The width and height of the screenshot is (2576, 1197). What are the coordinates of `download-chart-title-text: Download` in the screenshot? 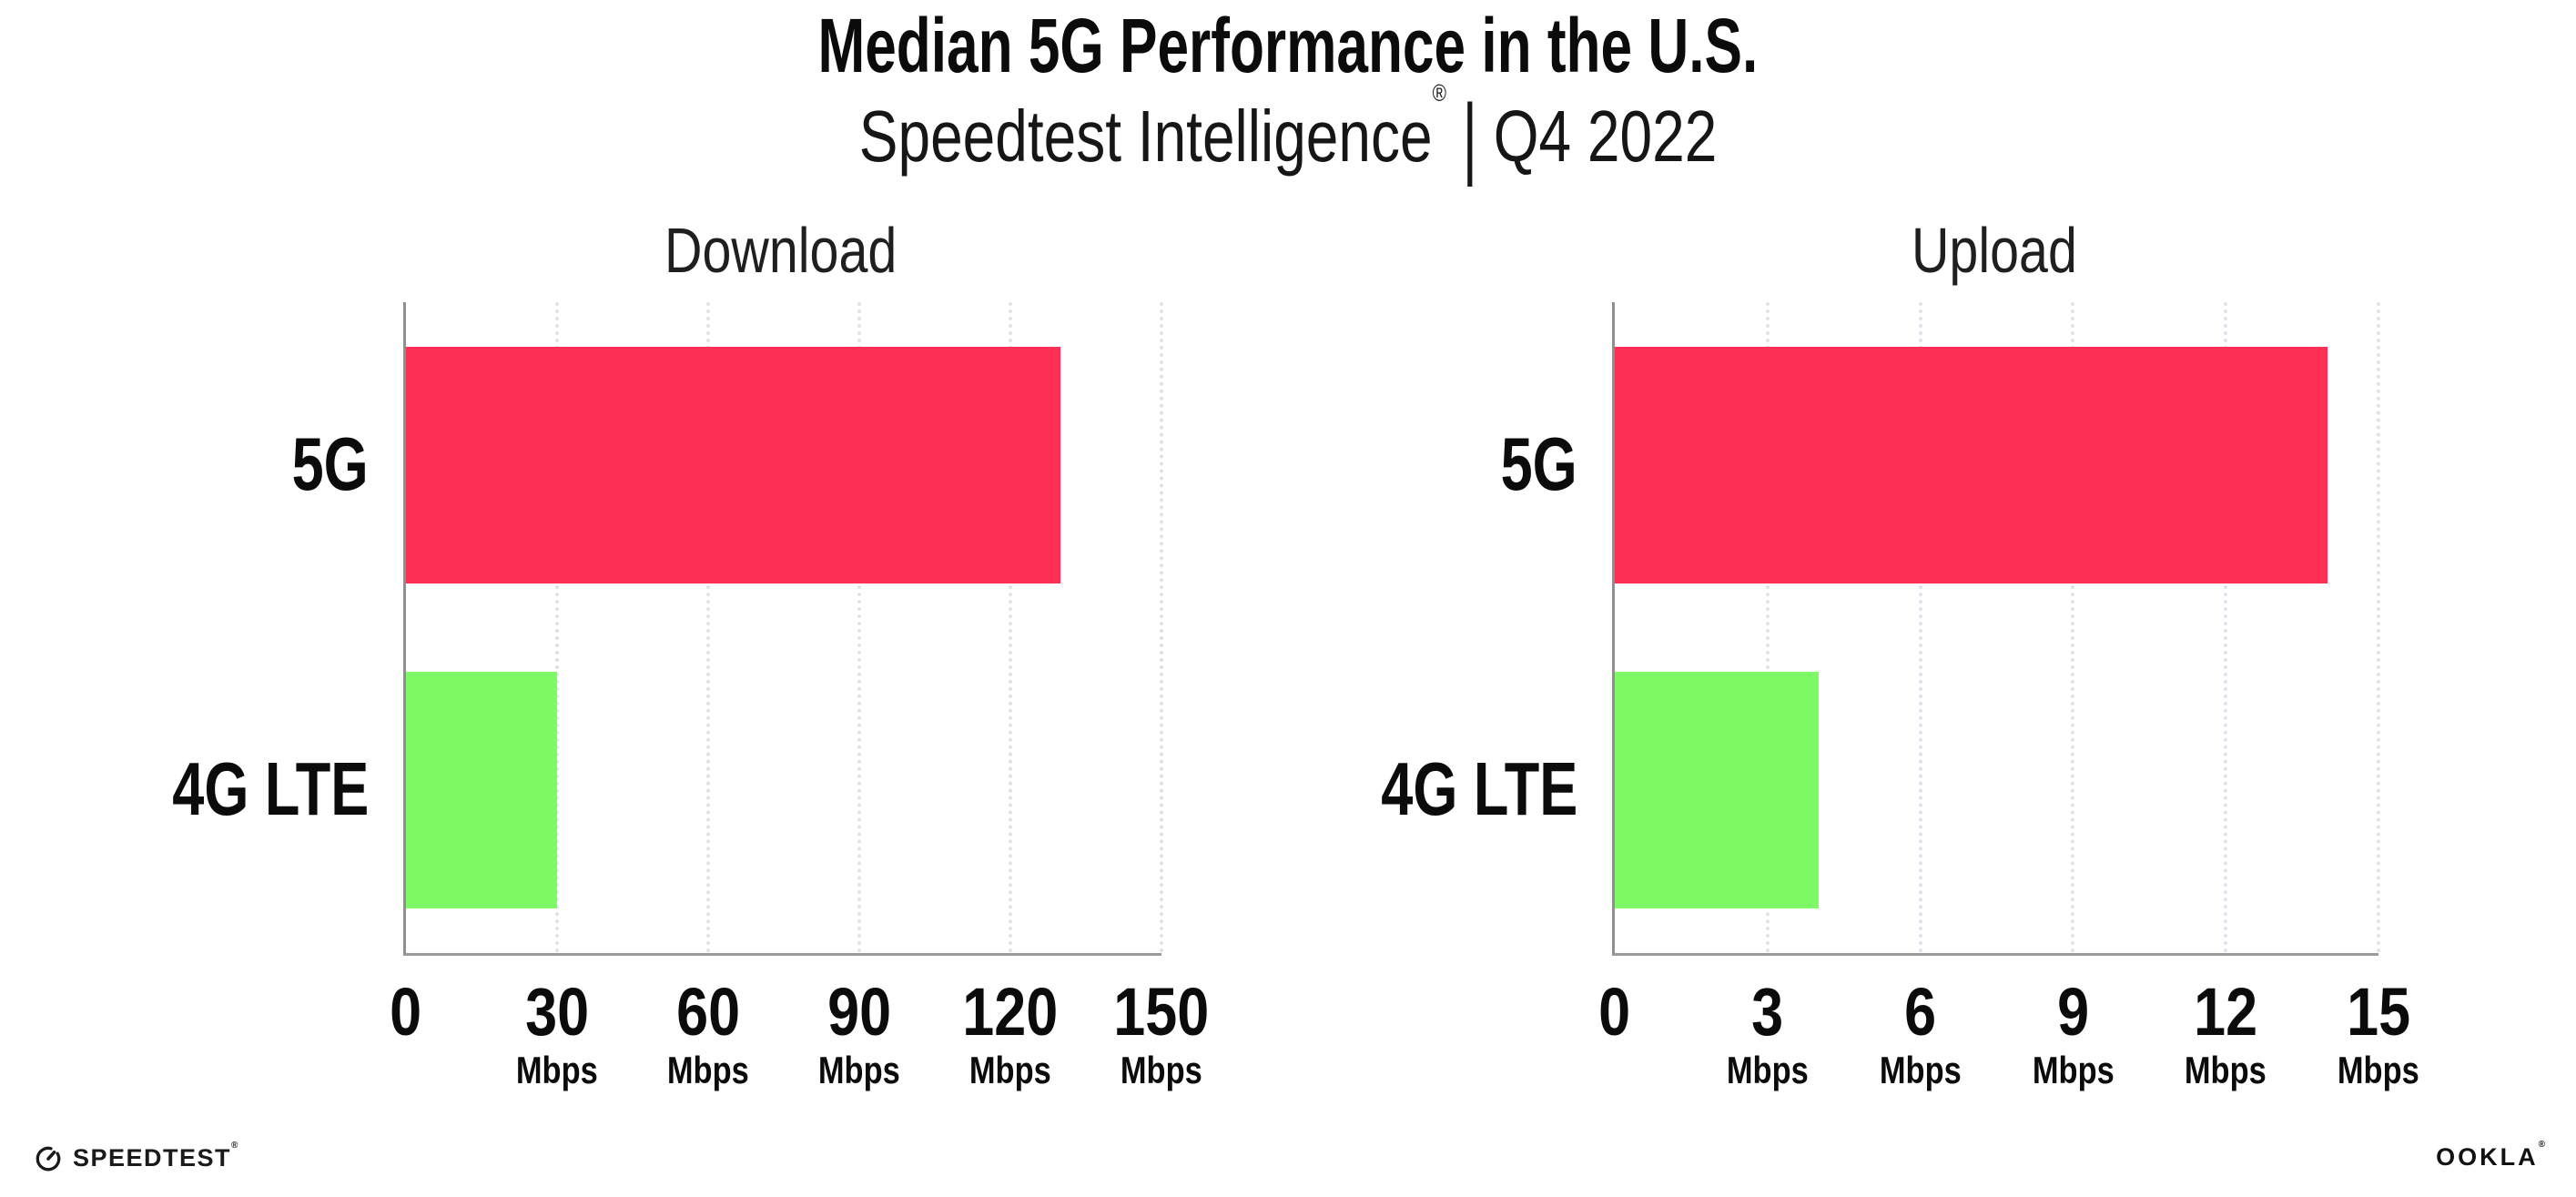 It's located at (781, 250).